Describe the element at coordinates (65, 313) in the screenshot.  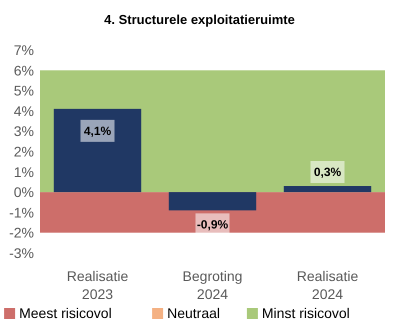
I see `legend-label: Meest risicovol` at that location.